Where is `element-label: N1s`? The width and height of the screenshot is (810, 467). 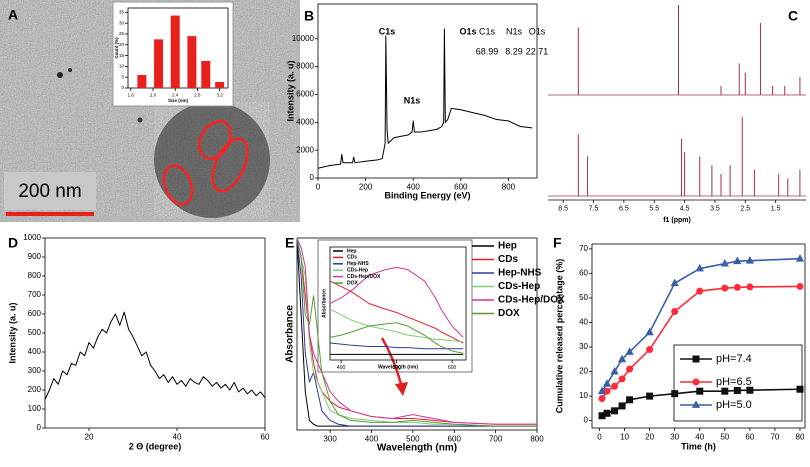
element-label: N1s is located at coordinates (514, 31).